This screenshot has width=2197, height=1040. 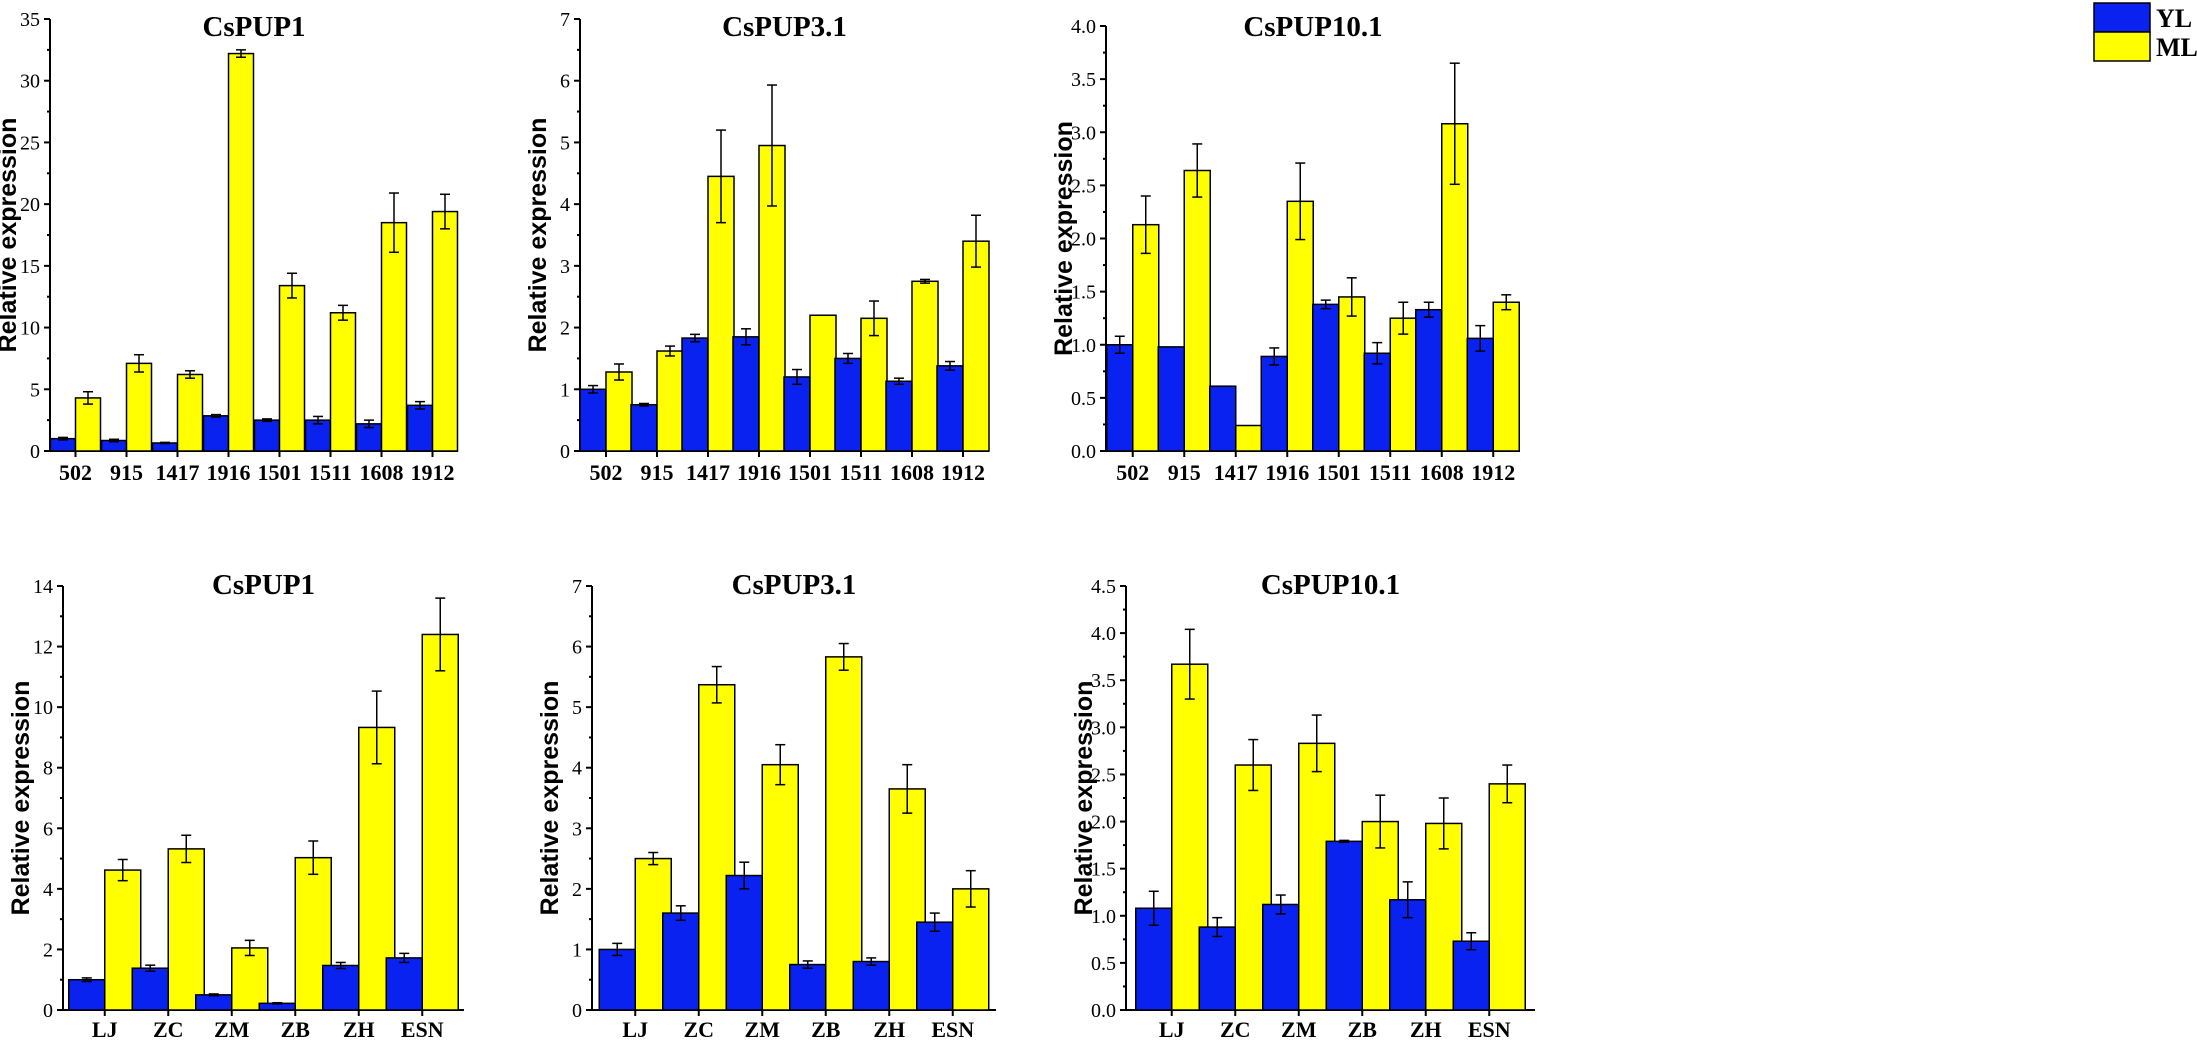 What do you see at coordinates (48, 769) in the screenshot?
I see `y-tick-label: 8` at bounding box center [48, 769].